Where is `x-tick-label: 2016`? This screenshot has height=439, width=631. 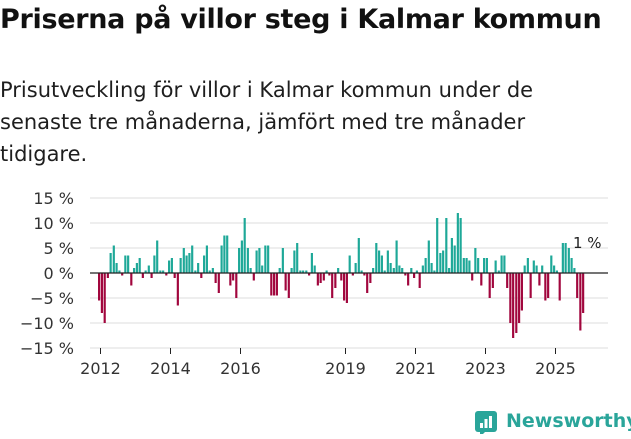 x-tick-label: 2016 is located at coordinates (240, 368).